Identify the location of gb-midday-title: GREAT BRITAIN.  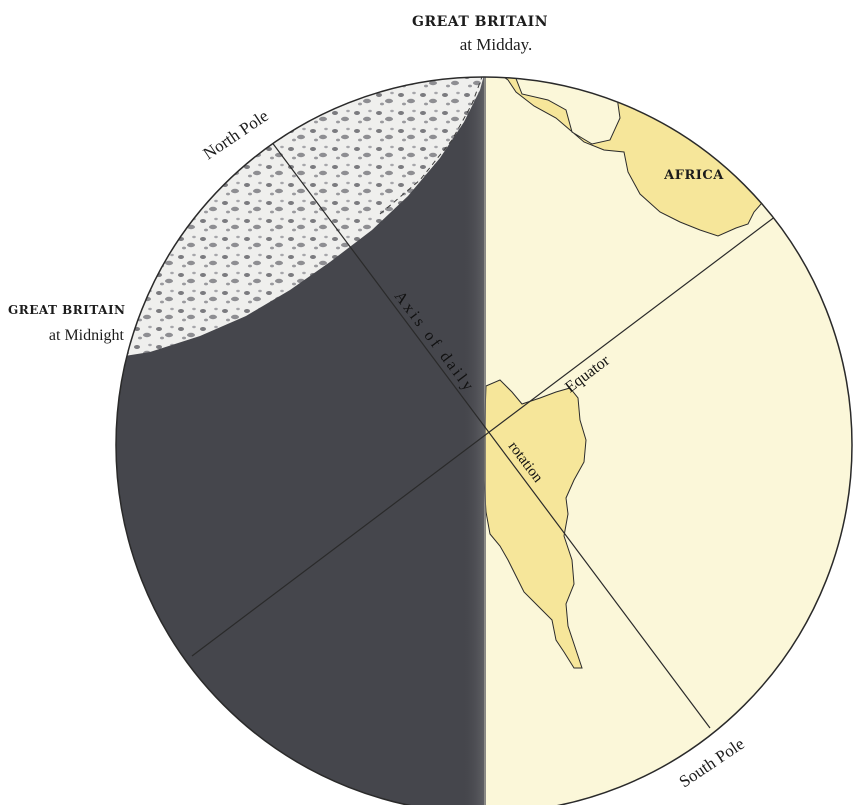
(480, 22).